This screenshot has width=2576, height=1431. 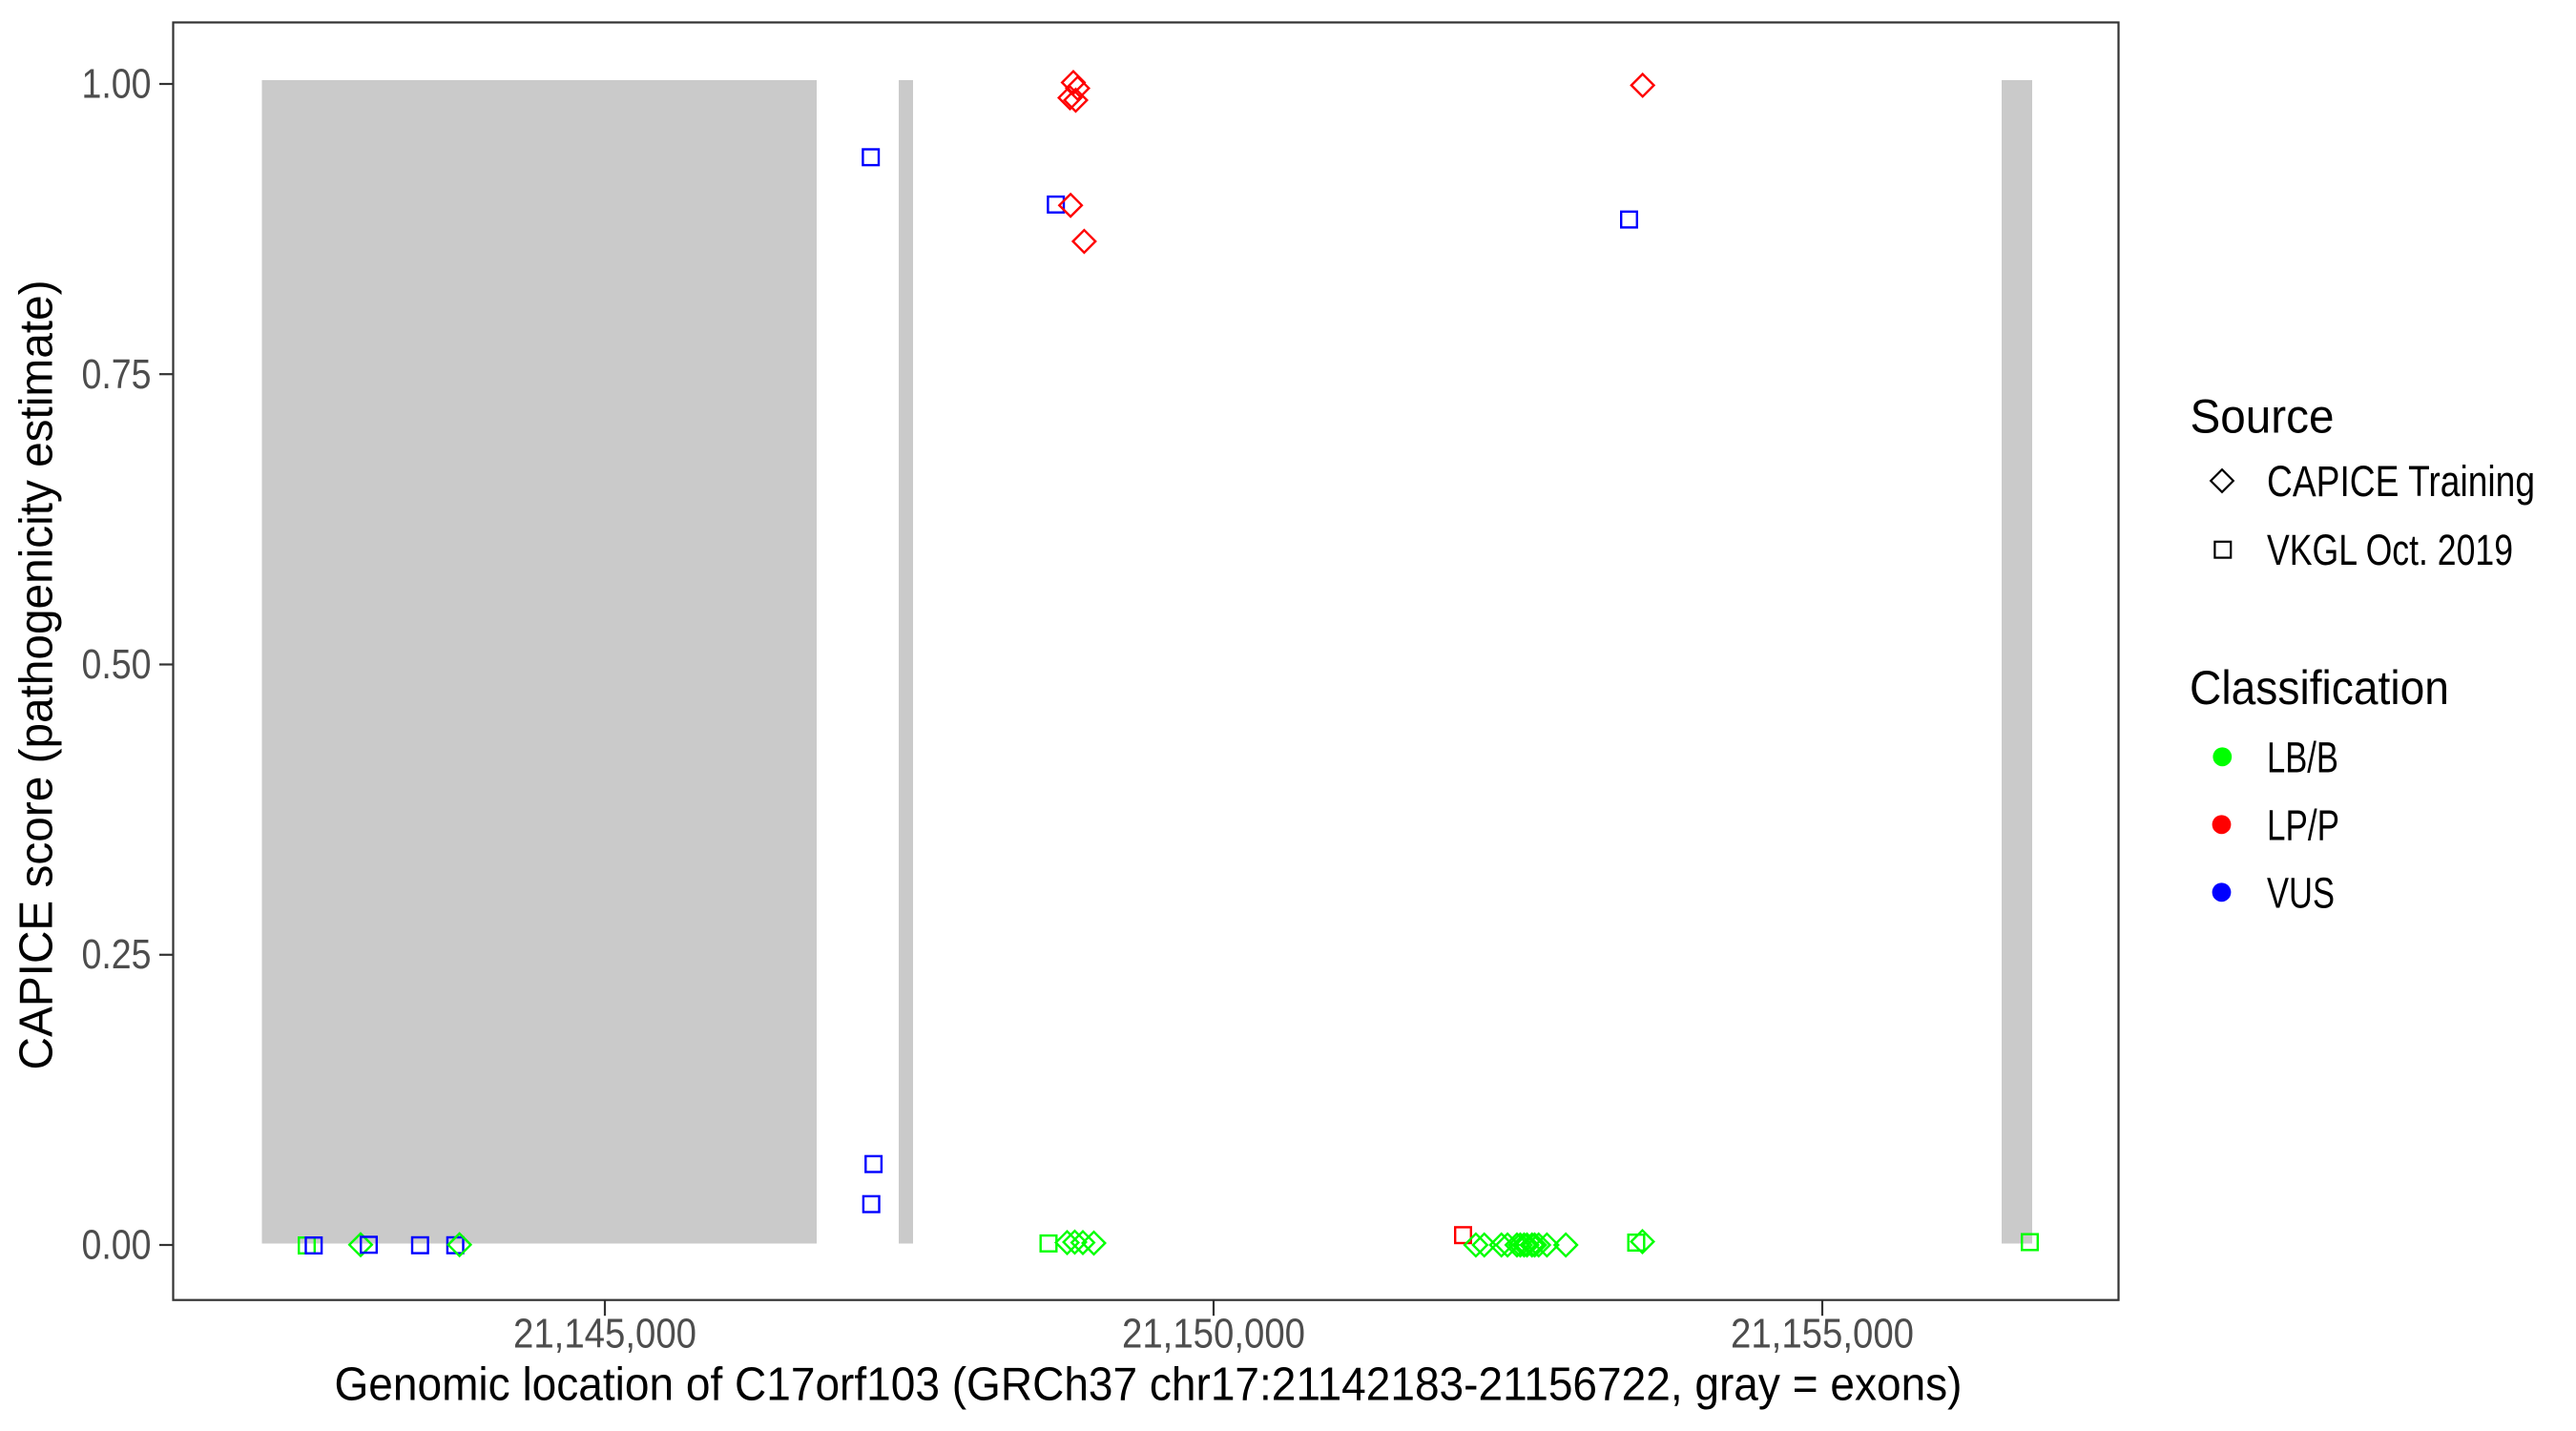 What do you see at coordinates (604, 1335) in the screenshot?
I see `svg-text: 21,145,000` at bounding box center [604, 1335].